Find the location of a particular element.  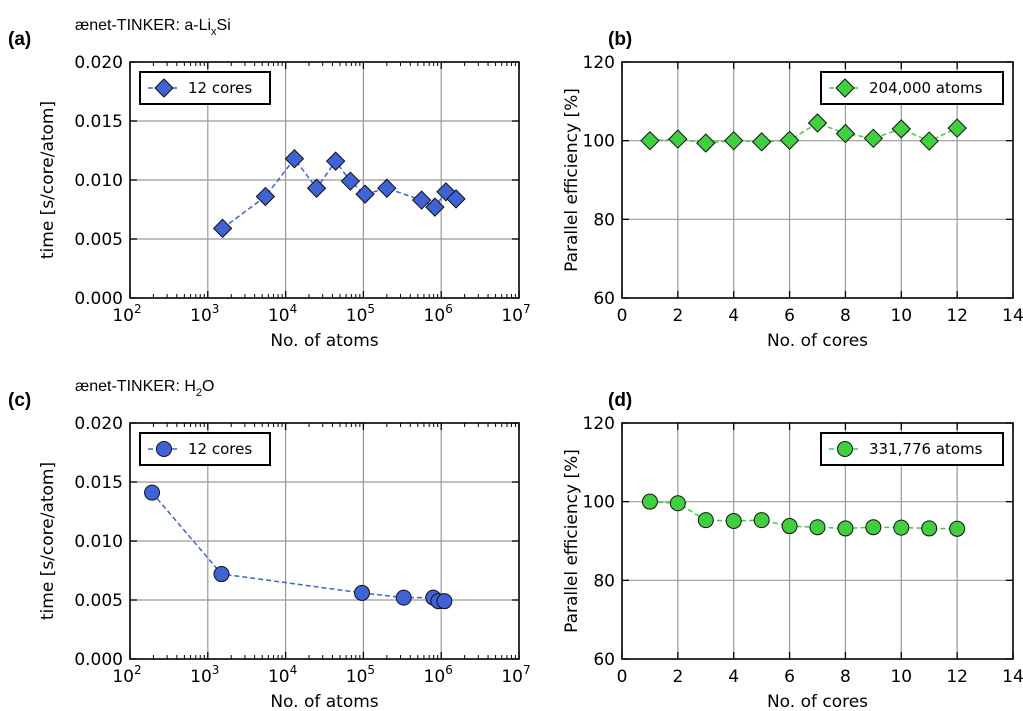

panel-title: ænet-TINKER: H2O is located at coordinates (145, 388).